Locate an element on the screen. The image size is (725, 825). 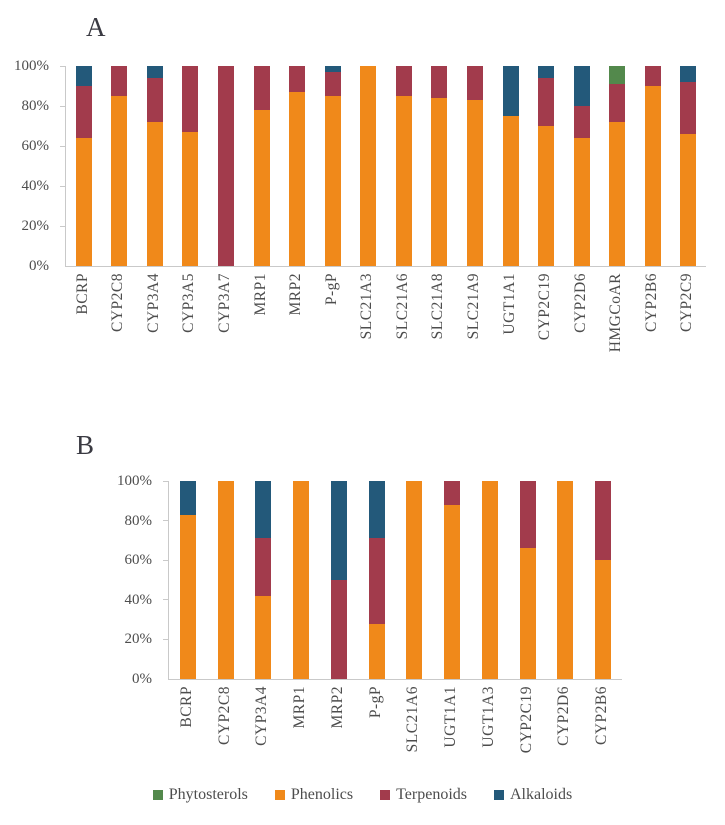
x-label-cell: CYP2C9 is located at coordinates (688, 302).